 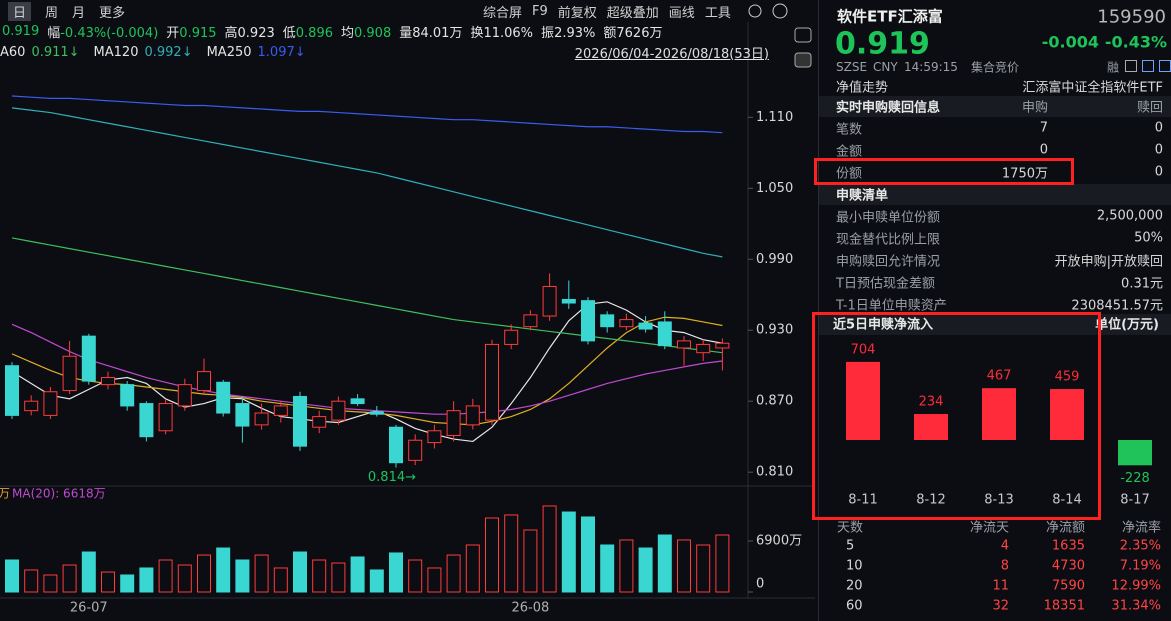 I want to click on tool-button: 综合屏, so click(x=503, y=13).